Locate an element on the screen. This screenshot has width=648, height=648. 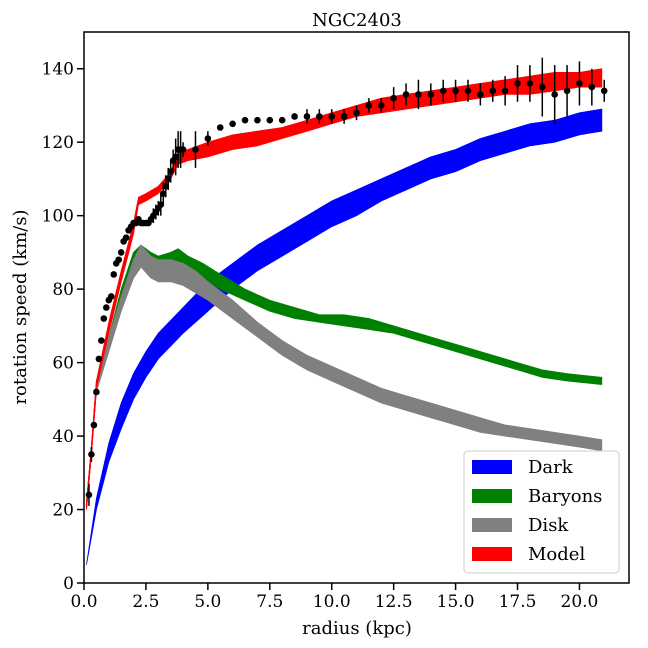
x-axis: 0.0 2.5 5.0 7.5 10.0 12.5 15.0 17.5 20.0 is located at coordinates (334, 597).